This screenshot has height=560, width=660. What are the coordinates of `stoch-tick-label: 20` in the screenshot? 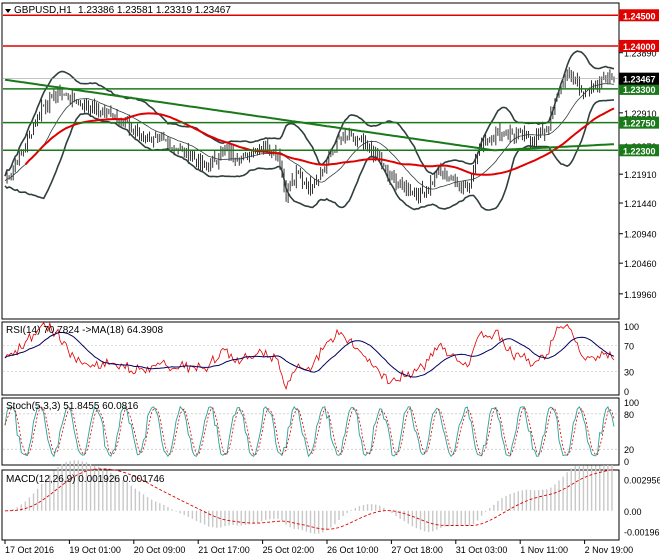 It's located at (629, 450).